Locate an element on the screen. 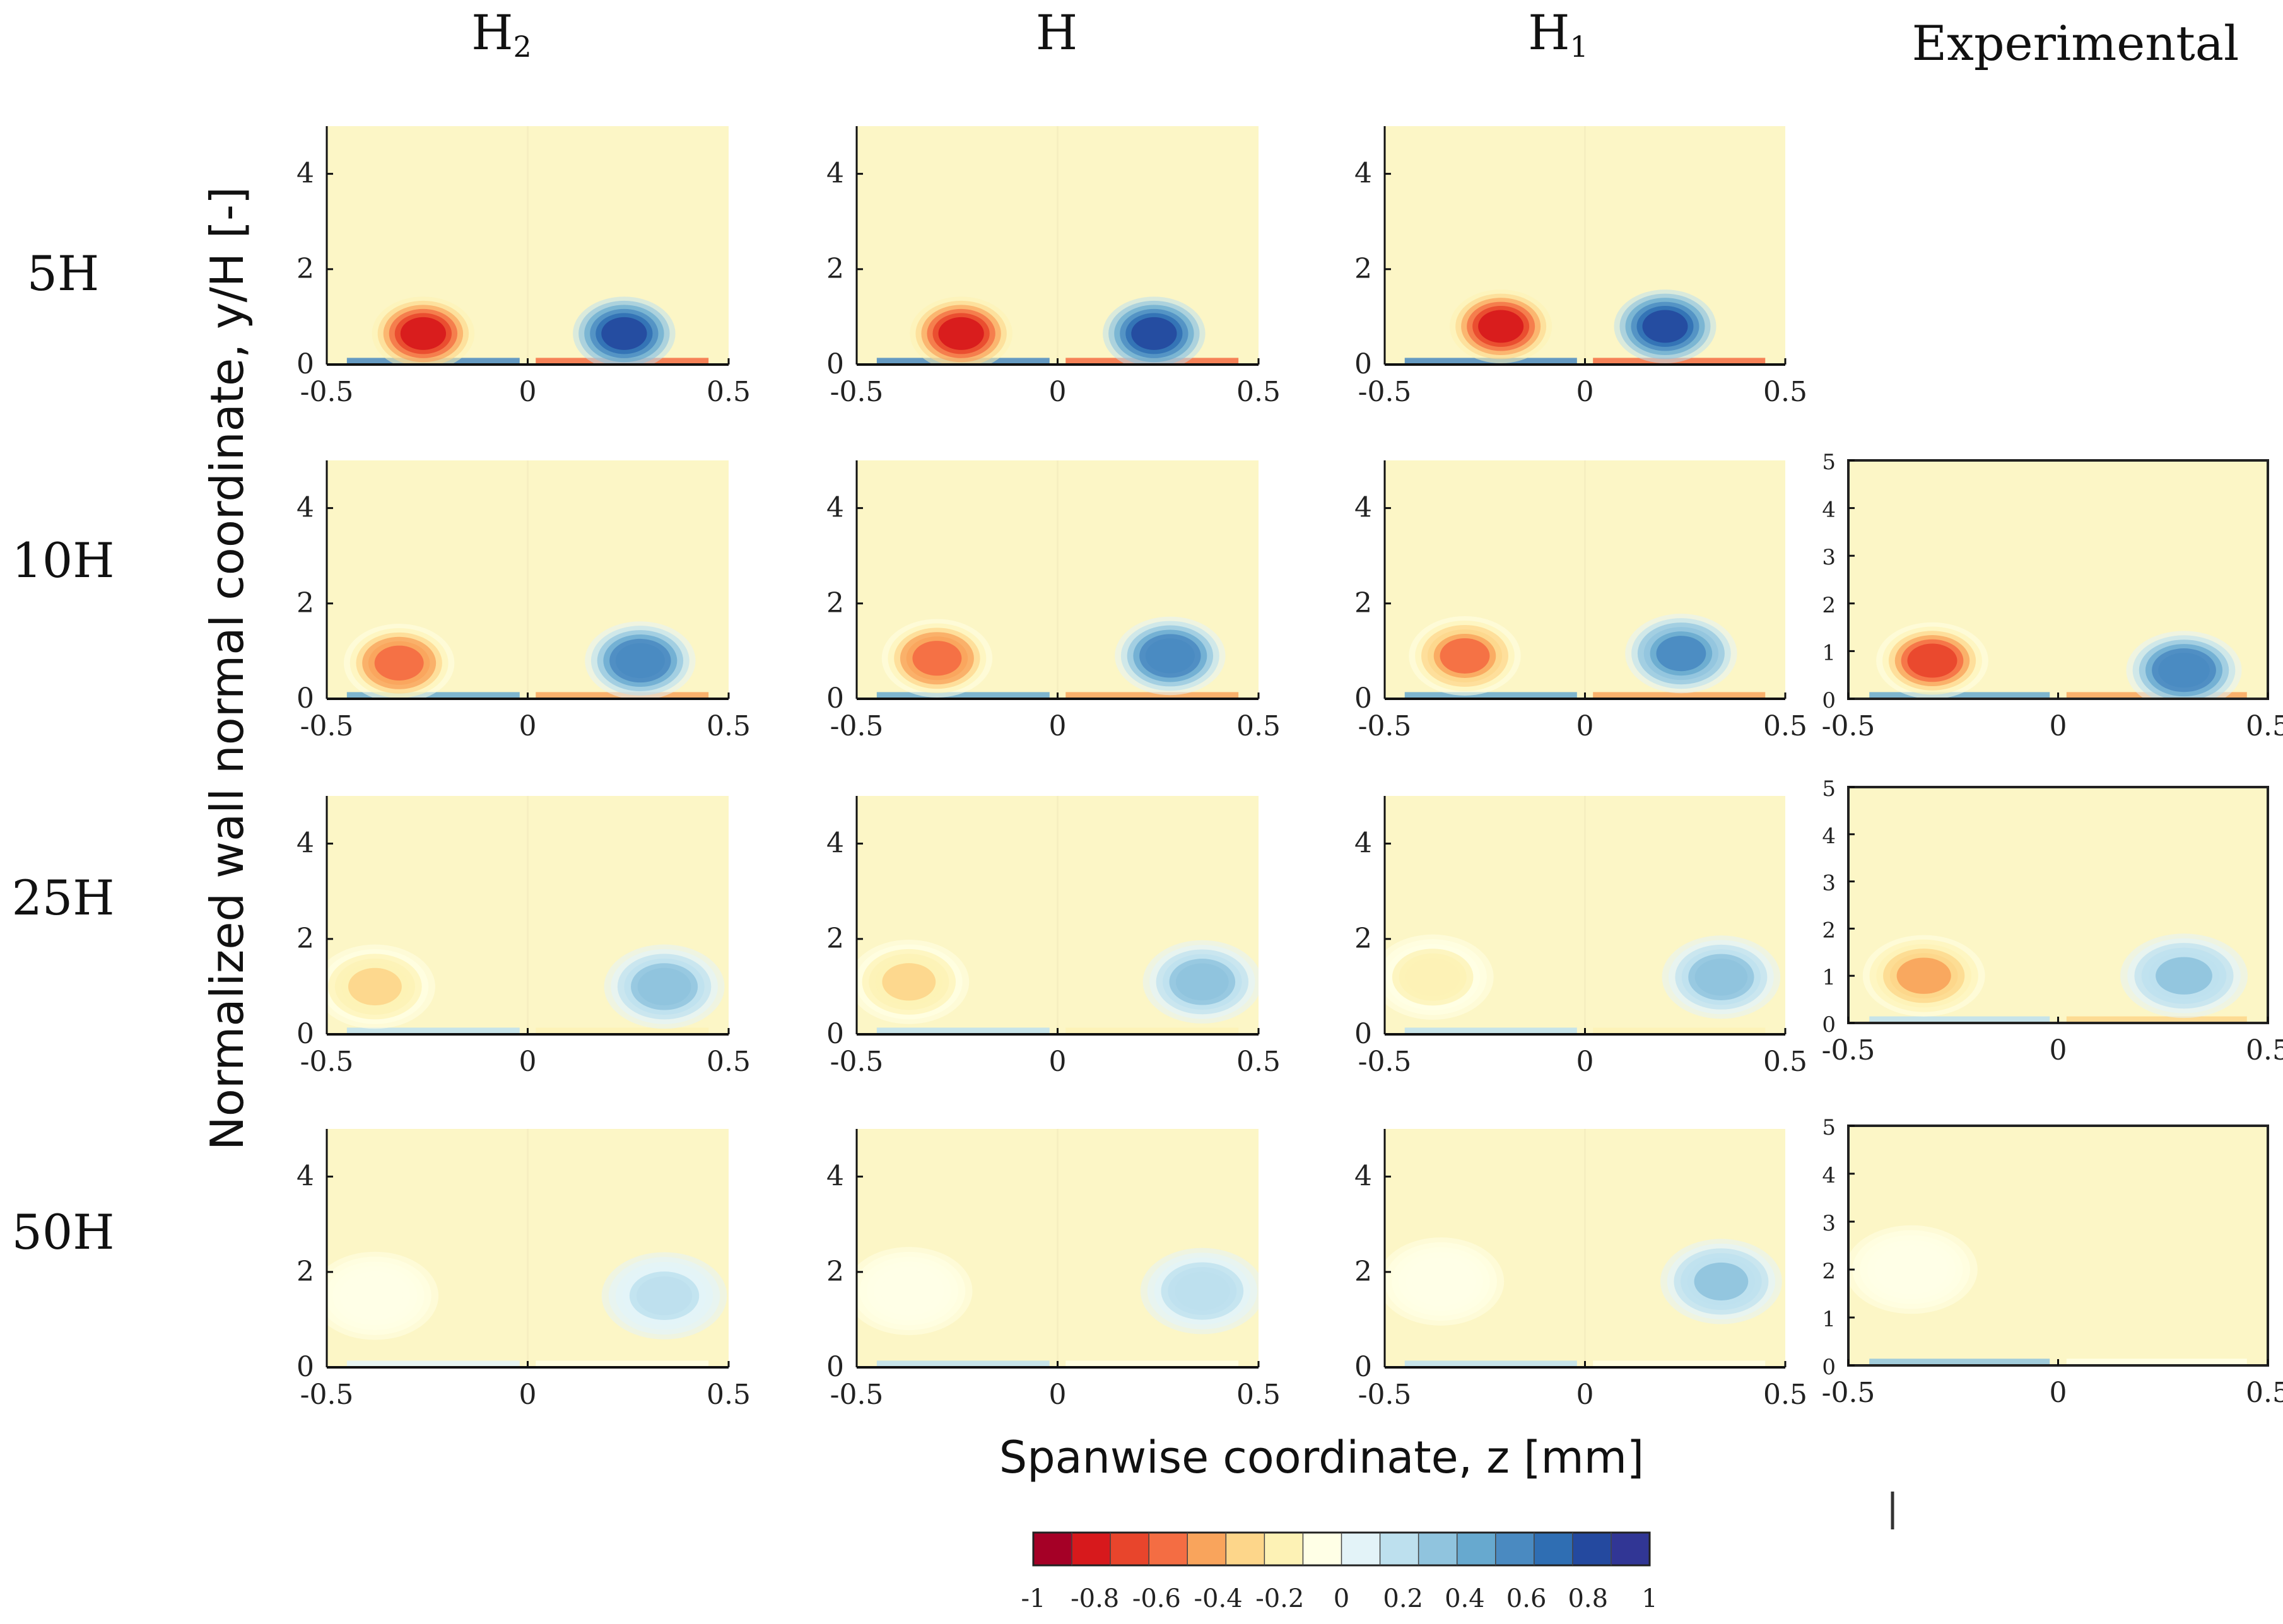 The width and height of the screenshot is (2283, 1624). column-header-h-base: H is located at coordinates (1056, 32).